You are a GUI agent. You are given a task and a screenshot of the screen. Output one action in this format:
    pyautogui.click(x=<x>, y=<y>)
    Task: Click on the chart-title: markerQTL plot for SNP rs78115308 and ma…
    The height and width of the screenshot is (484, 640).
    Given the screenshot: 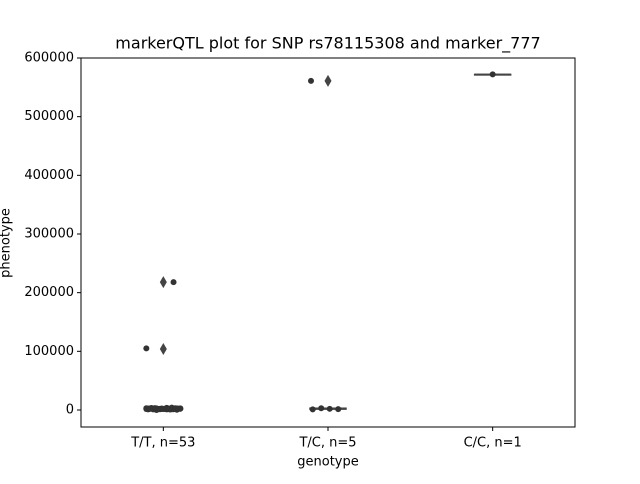 What is the action you would take?
    pyautogui.click(x=327, y=44)
    